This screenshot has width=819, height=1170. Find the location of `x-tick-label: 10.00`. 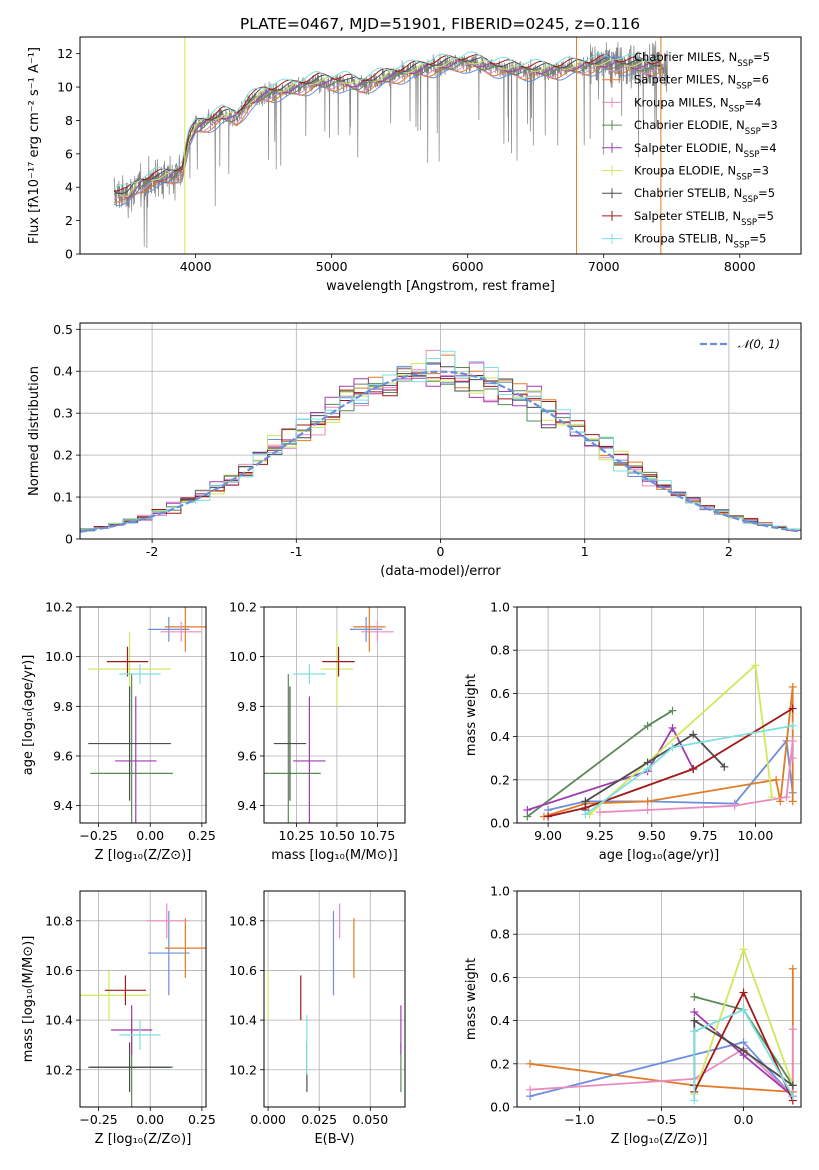

x-tick-label: 10.00 is located at coordinates (755, 835).